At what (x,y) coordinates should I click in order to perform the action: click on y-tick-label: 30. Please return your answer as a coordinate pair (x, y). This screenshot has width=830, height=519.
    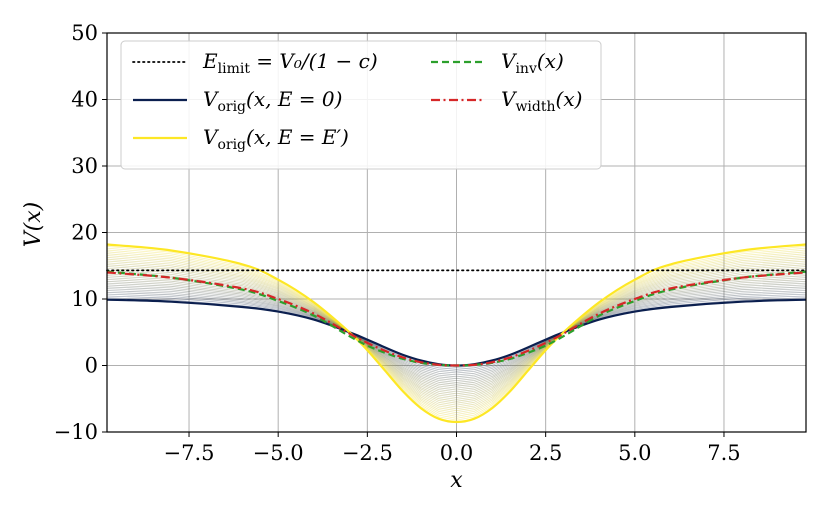
    Looking at the image, I should click on (84, 166).